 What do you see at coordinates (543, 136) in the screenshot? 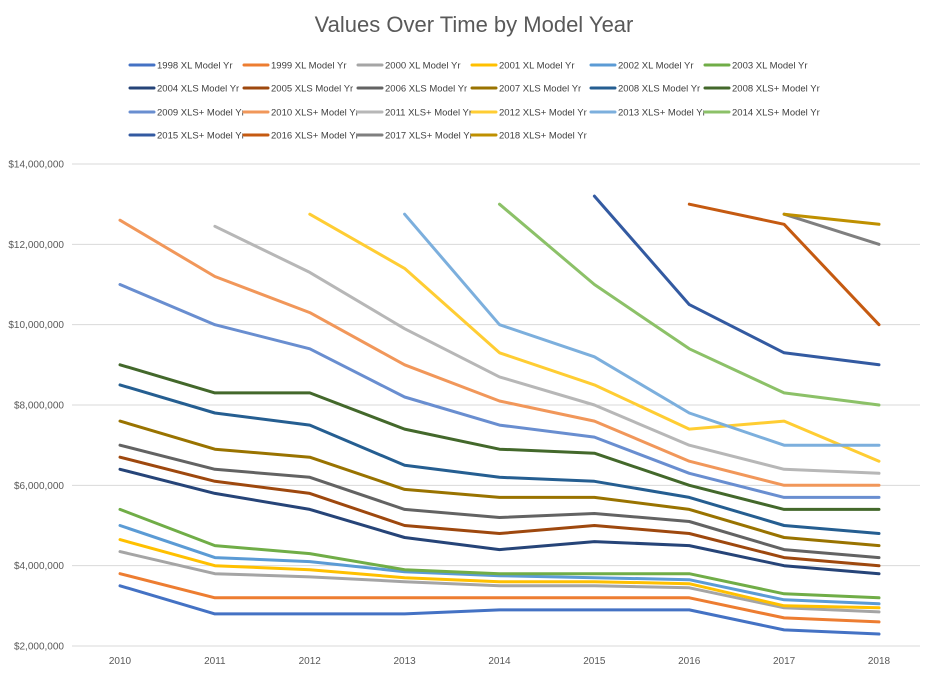
I see `legend-label: 2018 XLS+ Model Yr` at bounding box center [543, 136].